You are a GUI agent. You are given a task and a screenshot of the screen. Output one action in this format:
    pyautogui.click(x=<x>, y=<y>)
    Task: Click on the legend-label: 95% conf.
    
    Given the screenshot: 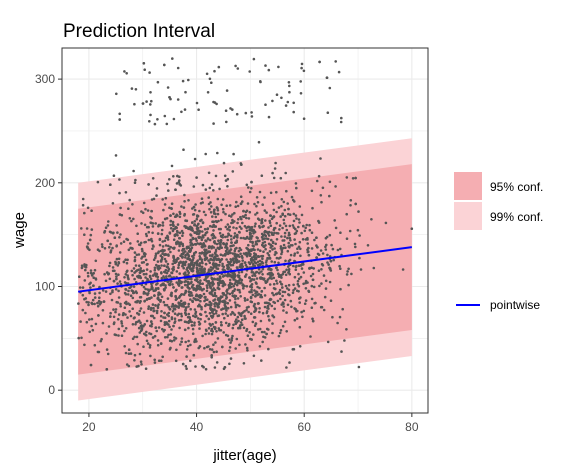 What is the action you would take?
    pyautogui.click(x=516, y=187)
    